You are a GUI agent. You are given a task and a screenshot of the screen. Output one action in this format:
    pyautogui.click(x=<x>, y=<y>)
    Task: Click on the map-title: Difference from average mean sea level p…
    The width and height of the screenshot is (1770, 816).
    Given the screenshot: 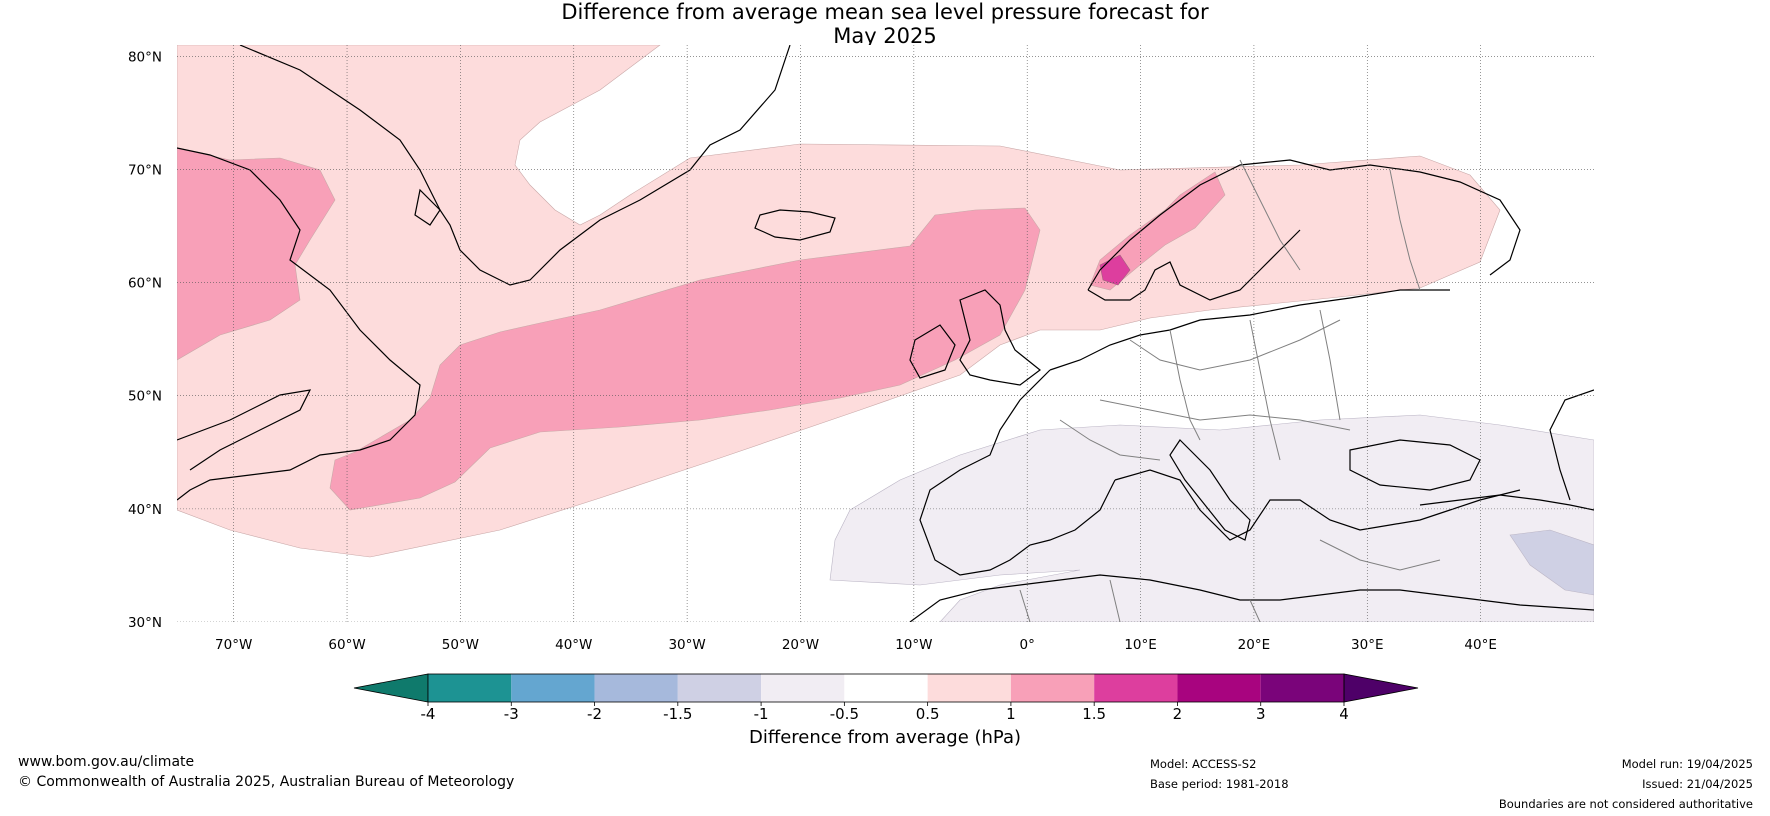 What is the action you would take?
    pyautogui.click(x=885, y=24)
    